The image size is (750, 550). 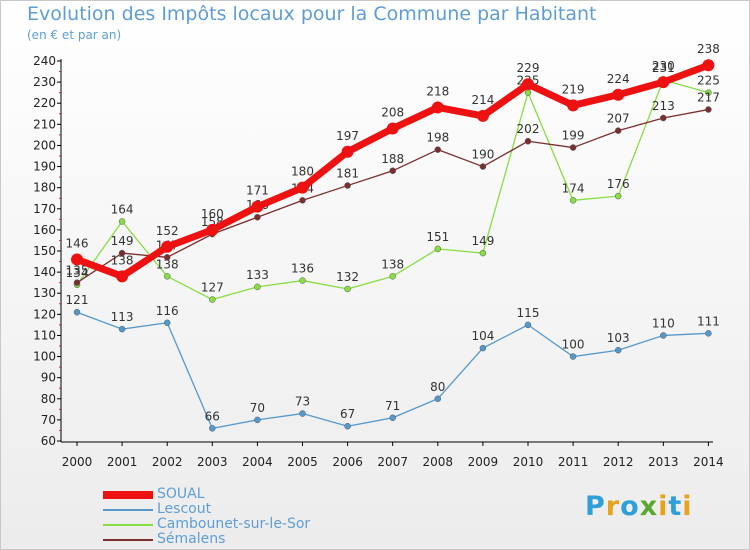 I want to click on data-label-1-0: 121, so click(x=77, y=300).